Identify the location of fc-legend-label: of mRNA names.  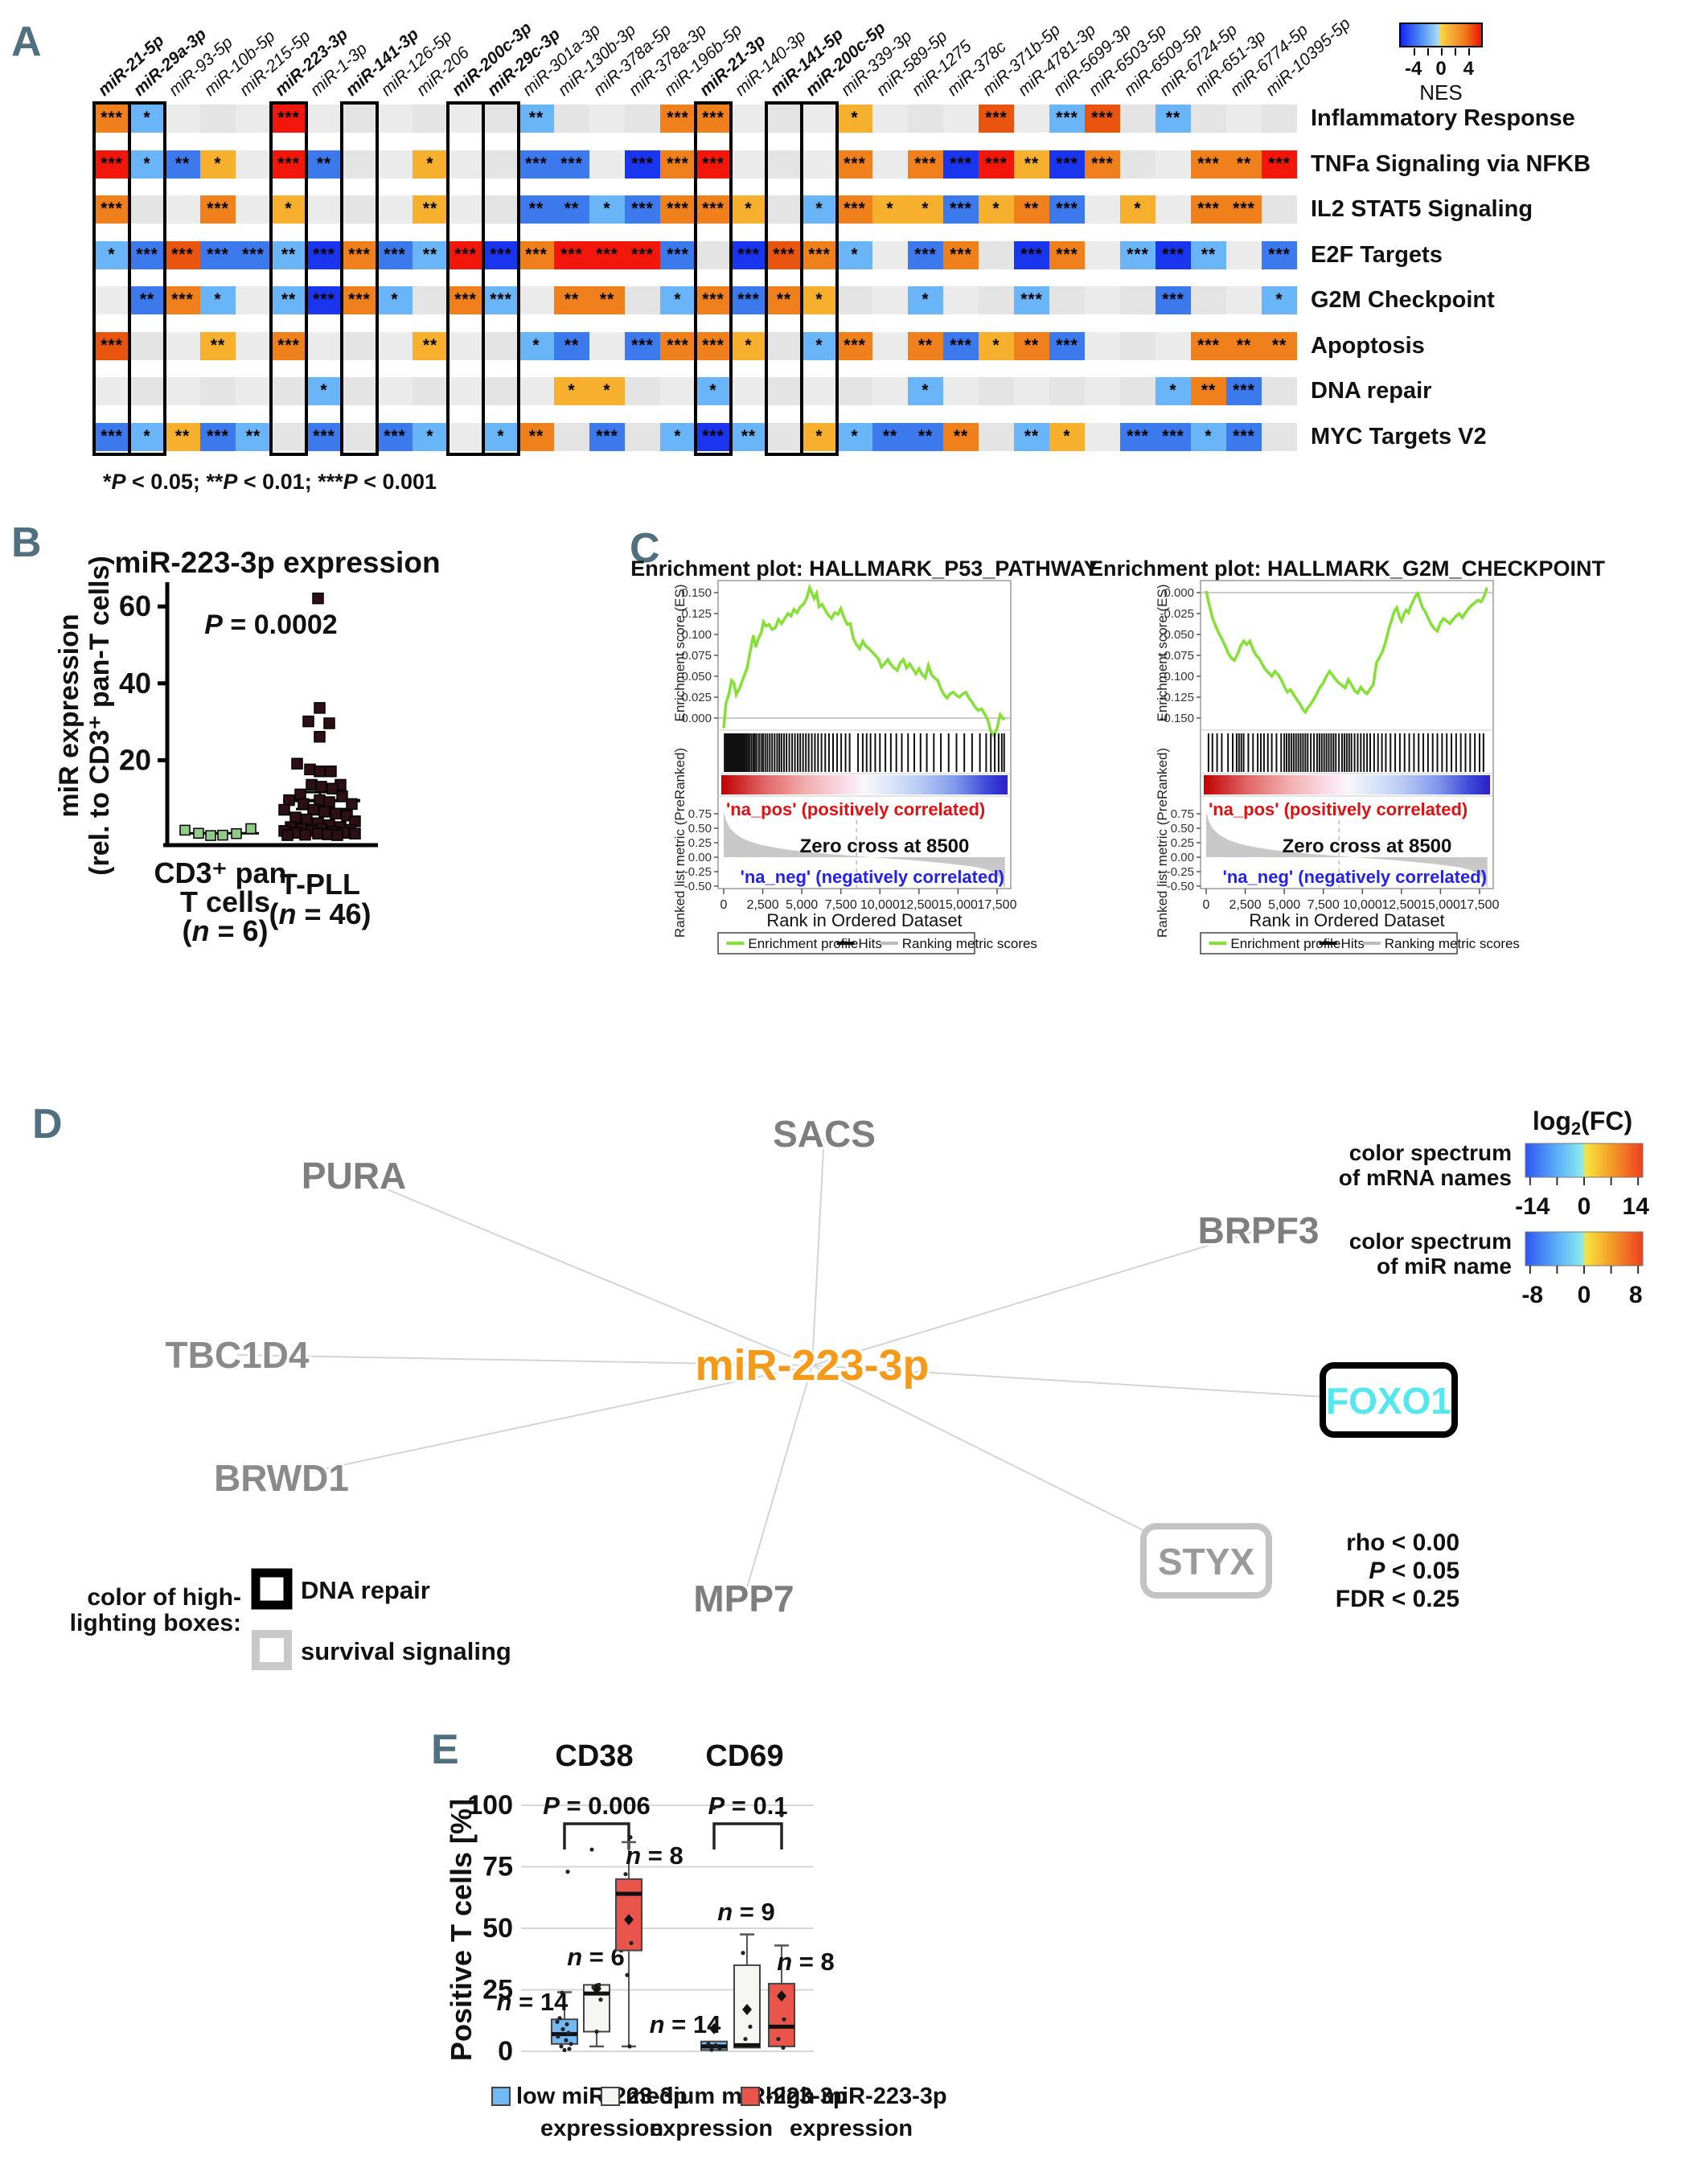
(1425, 1177).